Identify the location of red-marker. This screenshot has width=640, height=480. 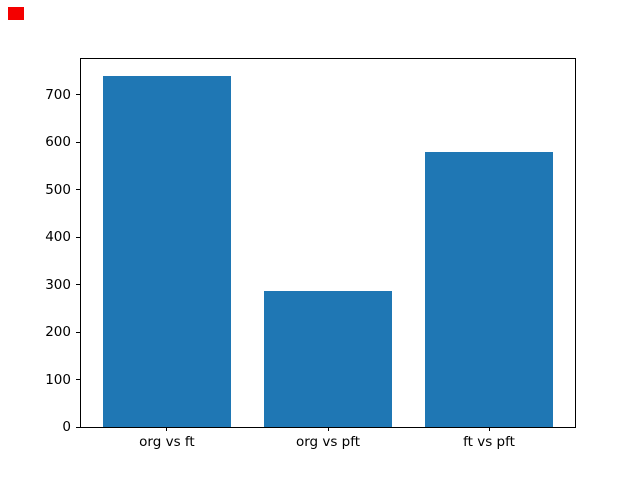
(16, 13).